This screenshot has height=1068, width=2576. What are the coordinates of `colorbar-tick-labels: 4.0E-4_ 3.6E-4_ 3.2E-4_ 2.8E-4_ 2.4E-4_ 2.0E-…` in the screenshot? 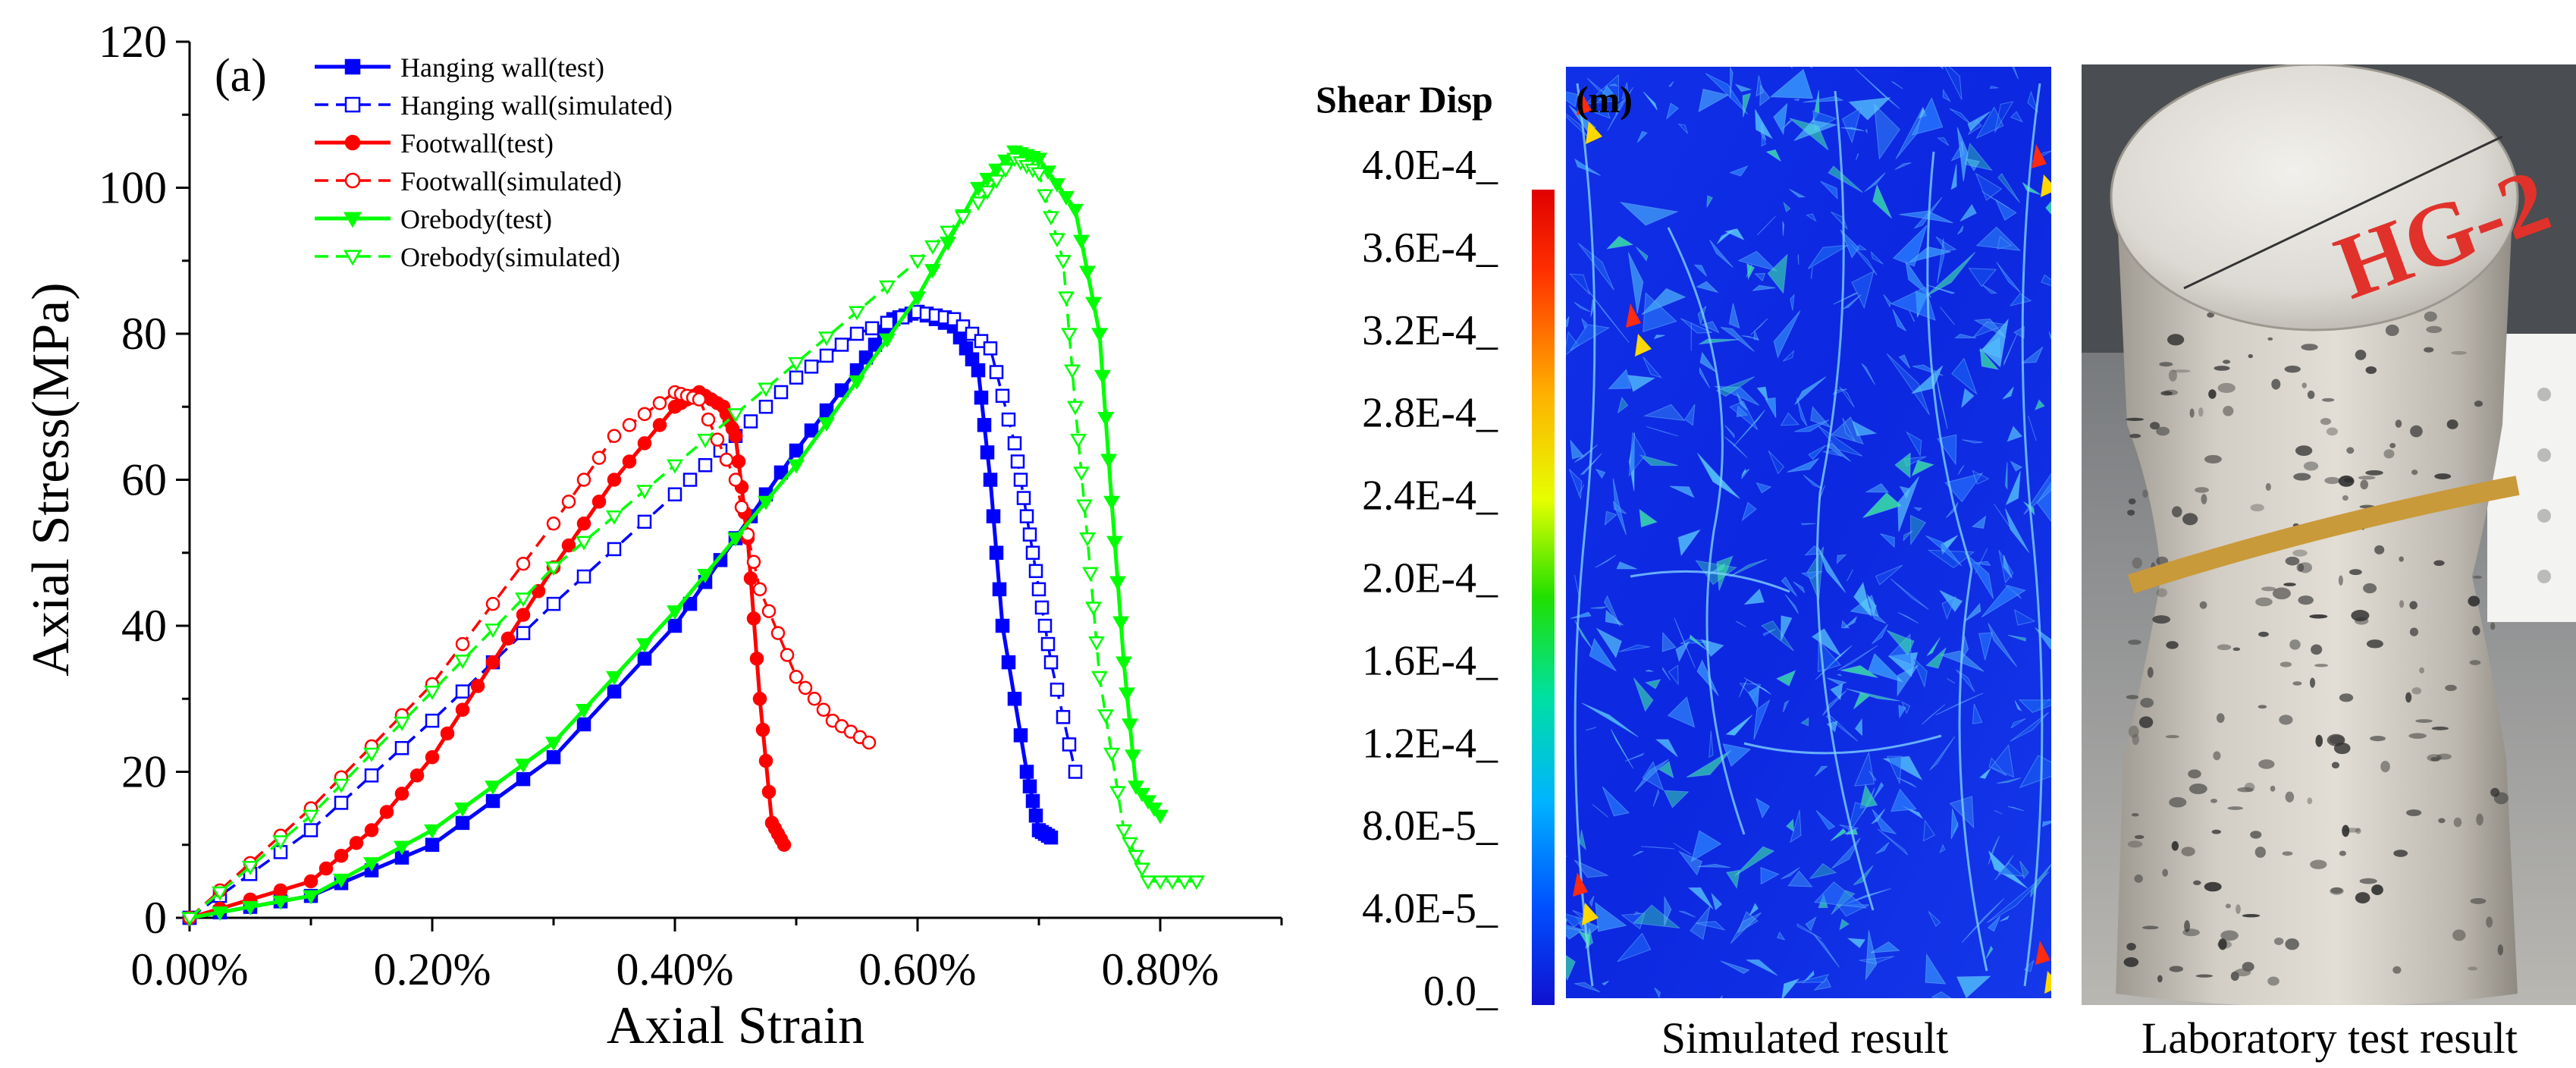 It's located at (1430, 578).